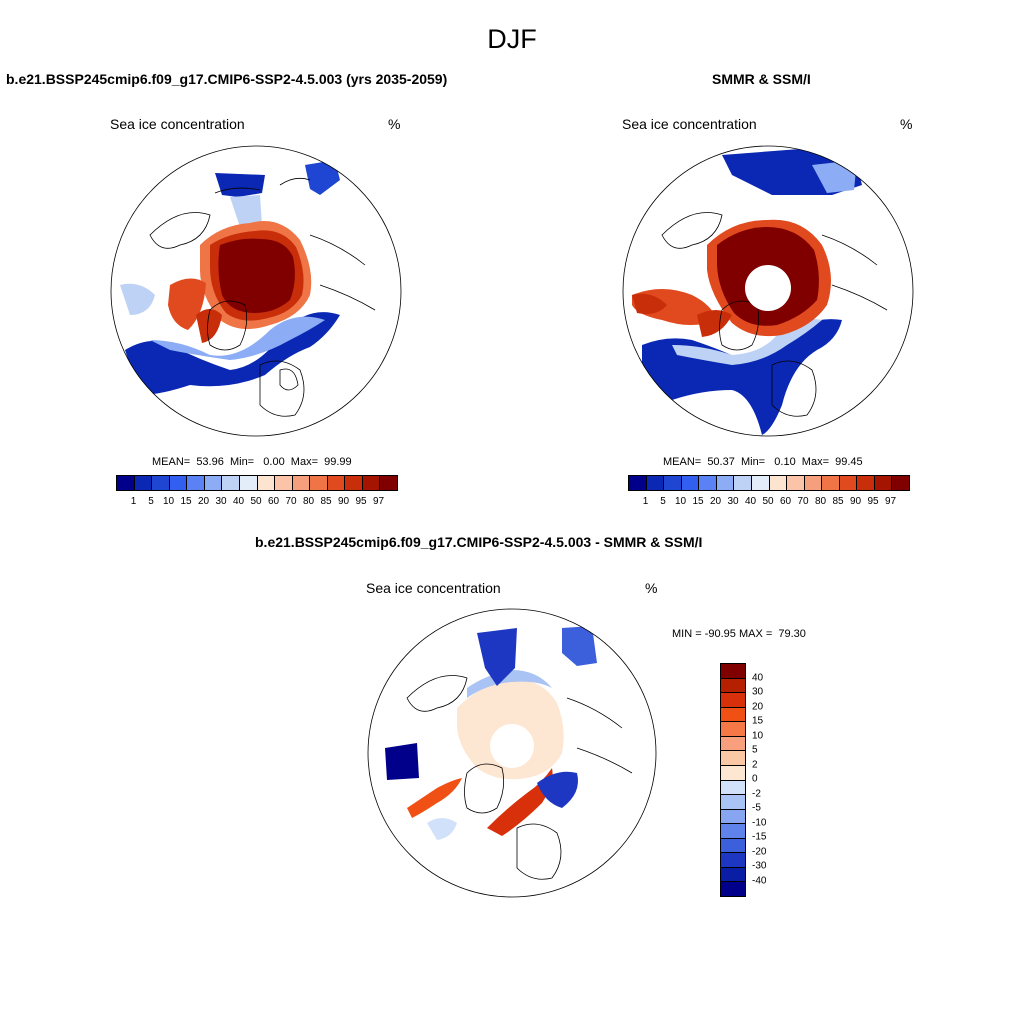 Image resolution: width=1024 pixels, height=1024 pixels. I want to click on obs-colorbar-tick-label: 30, so click(733, 501).